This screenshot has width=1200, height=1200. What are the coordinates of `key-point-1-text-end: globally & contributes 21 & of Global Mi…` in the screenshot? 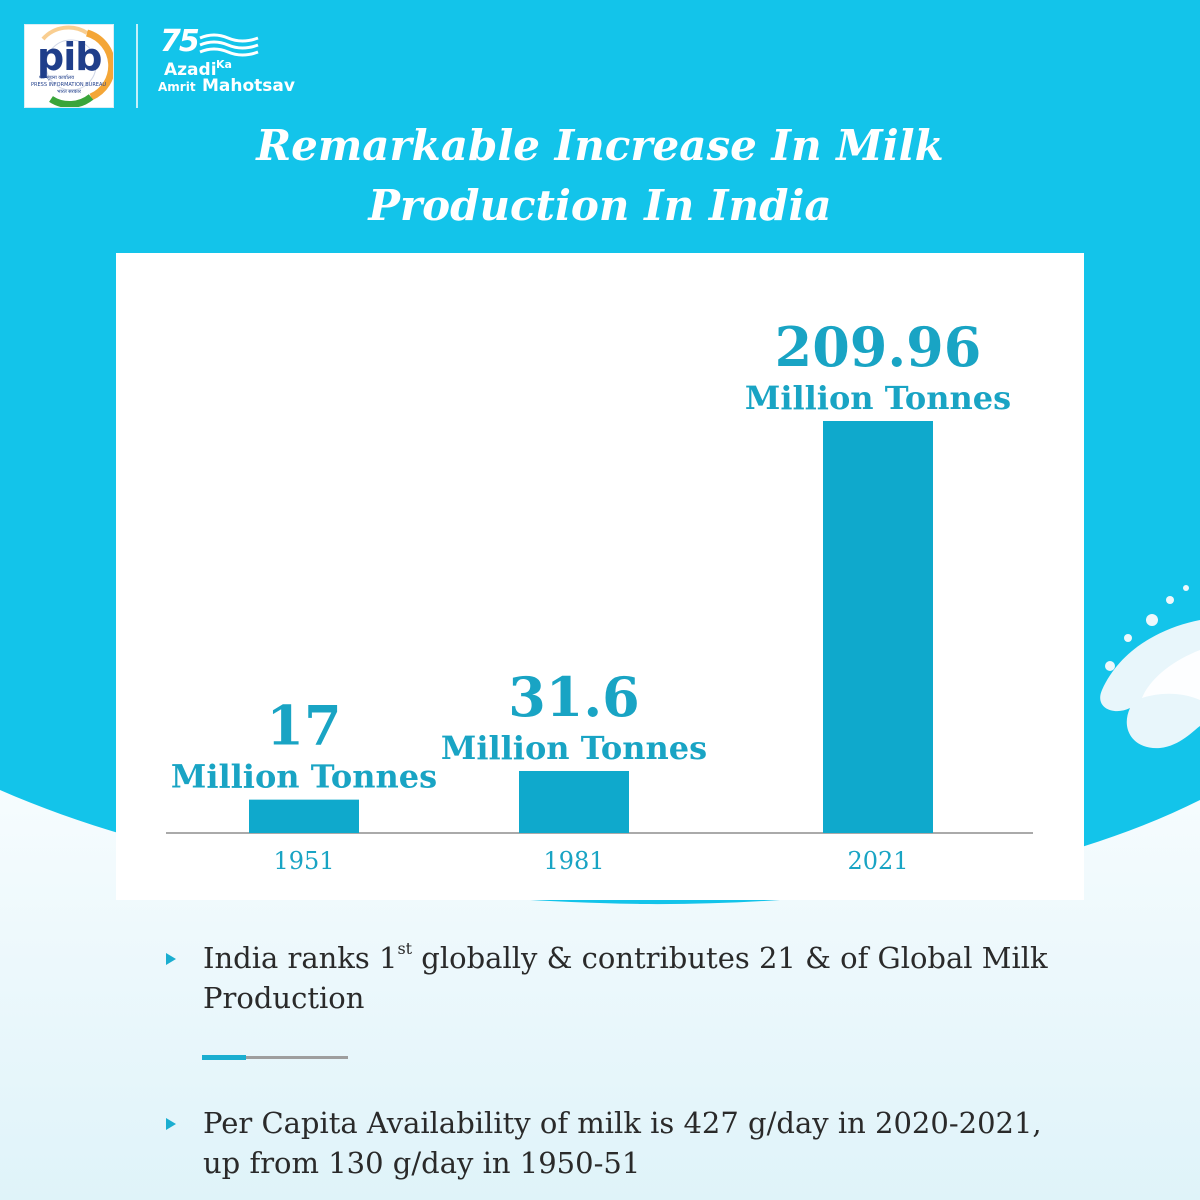 It's located at (625, 978).